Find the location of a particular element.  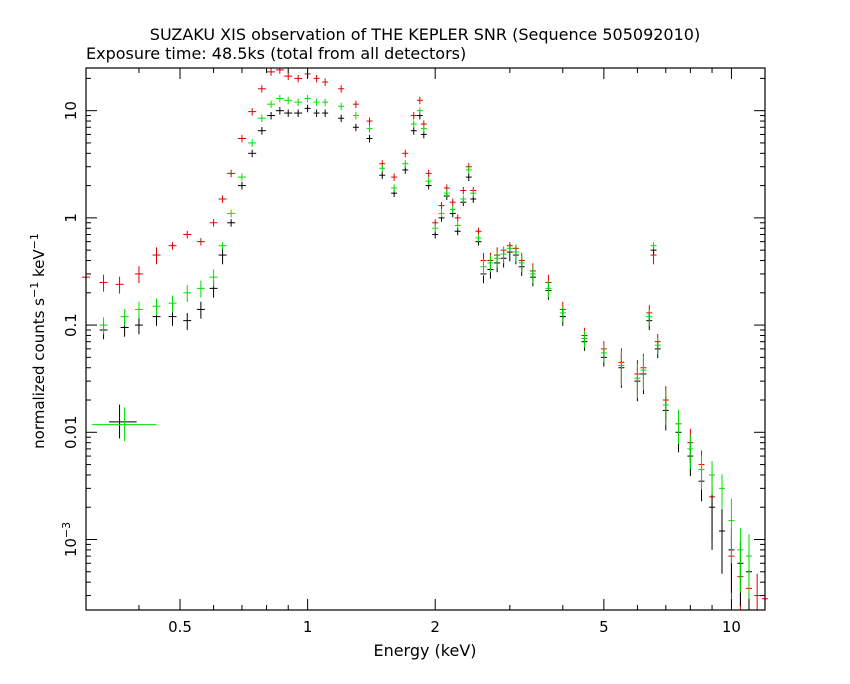

y-axis-label-exp2: −1 is located at coordinates (34, 241).